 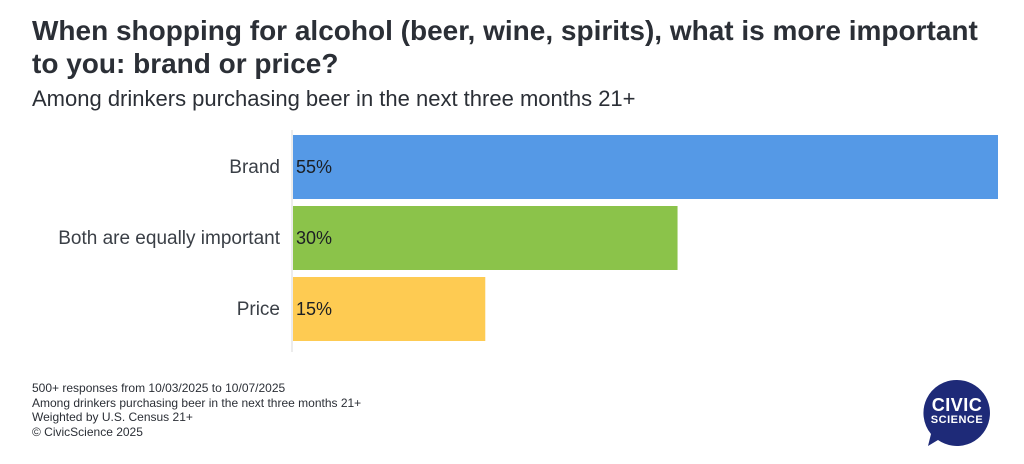 I want to click on category-label: Price, so click(x=258, y=309).